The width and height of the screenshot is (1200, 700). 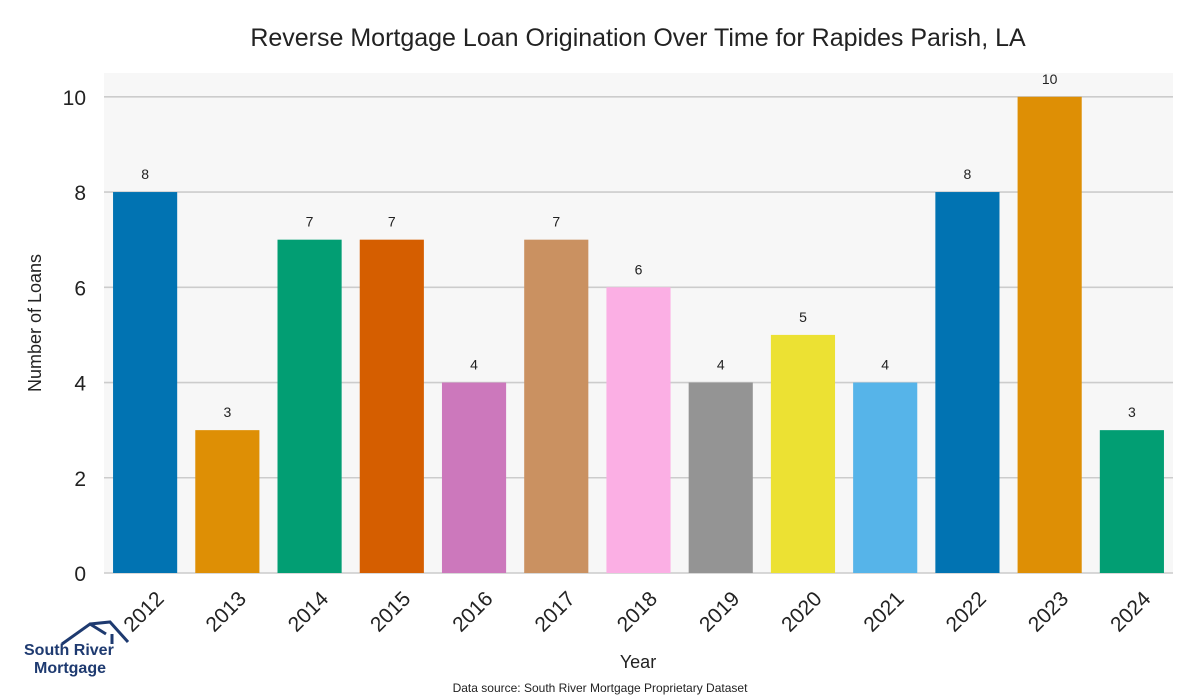 What do you see at coordinates (1131, 612) in the screenshot?
I see `x-tick-label: 2024` at bounding box center [1131, 612].